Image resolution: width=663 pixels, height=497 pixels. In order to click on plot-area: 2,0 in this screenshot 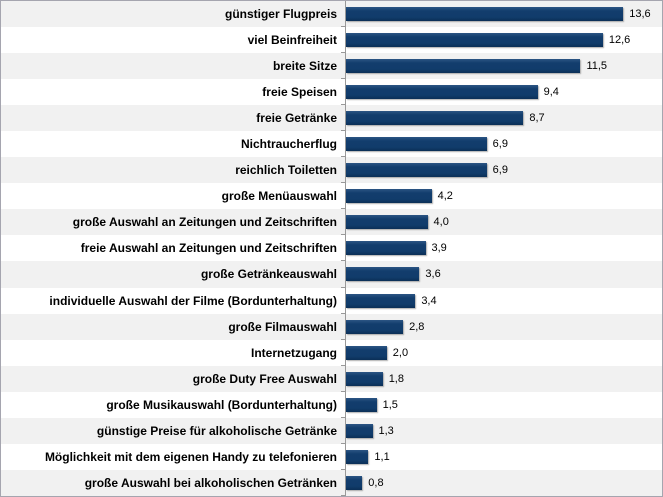, I will do `click(501, 352)`.